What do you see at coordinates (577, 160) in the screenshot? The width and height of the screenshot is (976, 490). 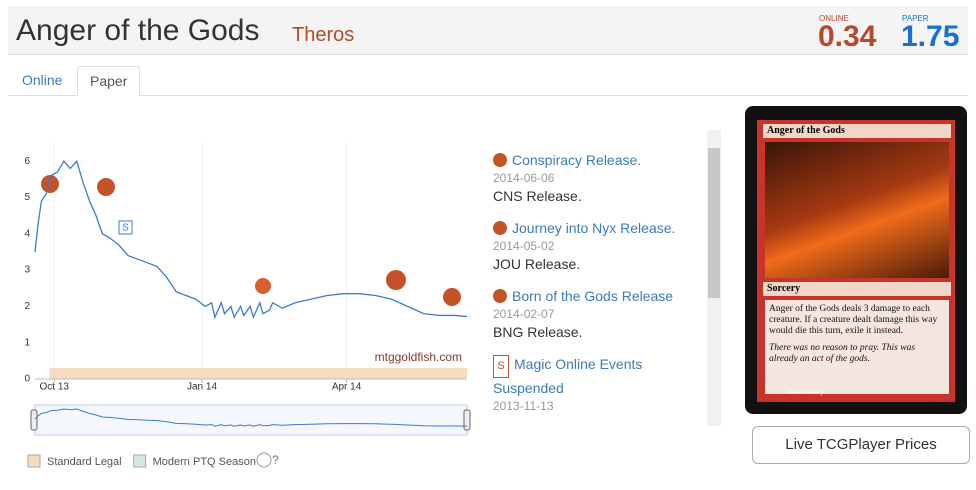 I see `event-title: Conspiracy Release.` at bounding box center [577, 160].